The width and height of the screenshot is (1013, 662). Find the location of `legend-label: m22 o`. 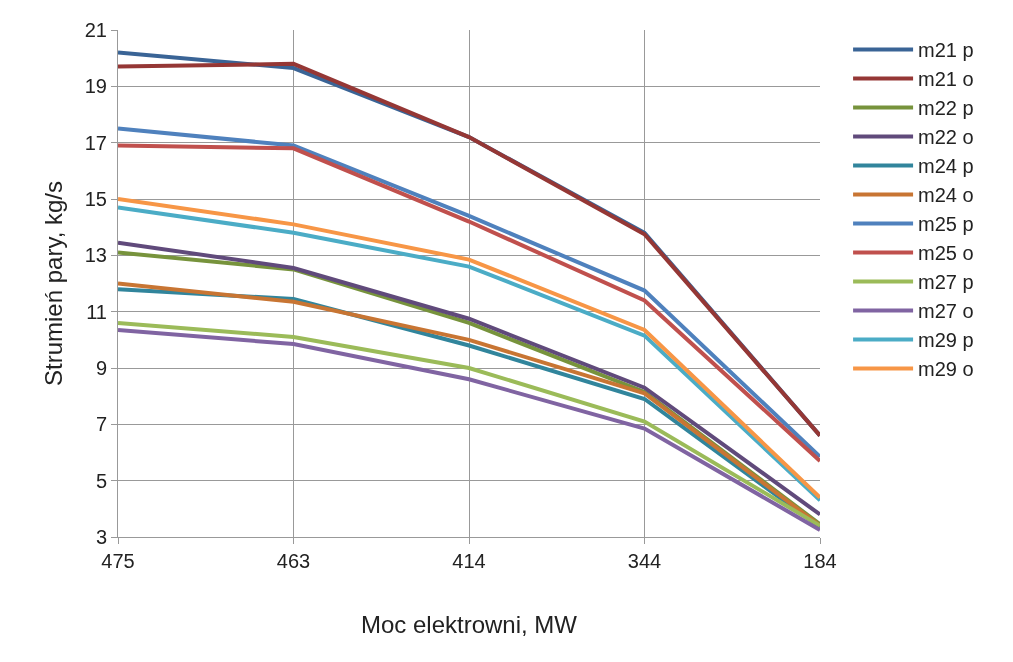

legend-label: m22 o is located at coordinates (946, 137).